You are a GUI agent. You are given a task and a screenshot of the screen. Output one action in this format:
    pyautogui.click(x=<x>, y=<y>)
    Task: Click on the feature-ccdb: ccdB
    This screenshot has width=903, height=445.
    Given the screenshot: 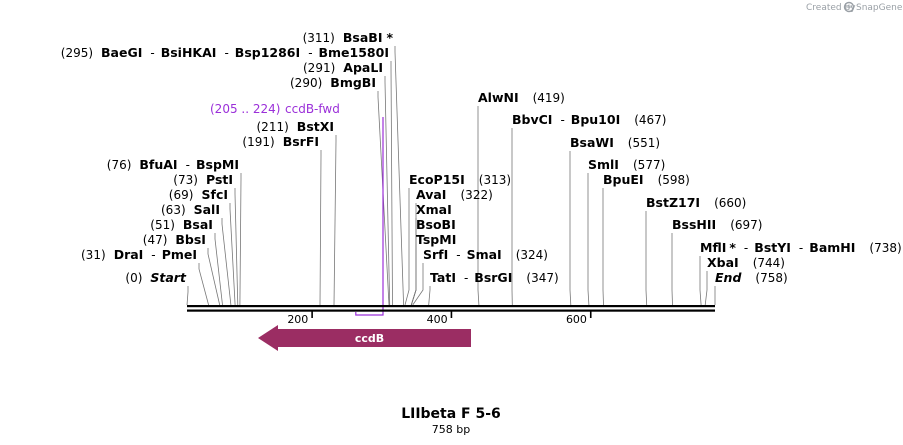 What is the action you would take?
    pyautogui.click(x=364, y=338)
    